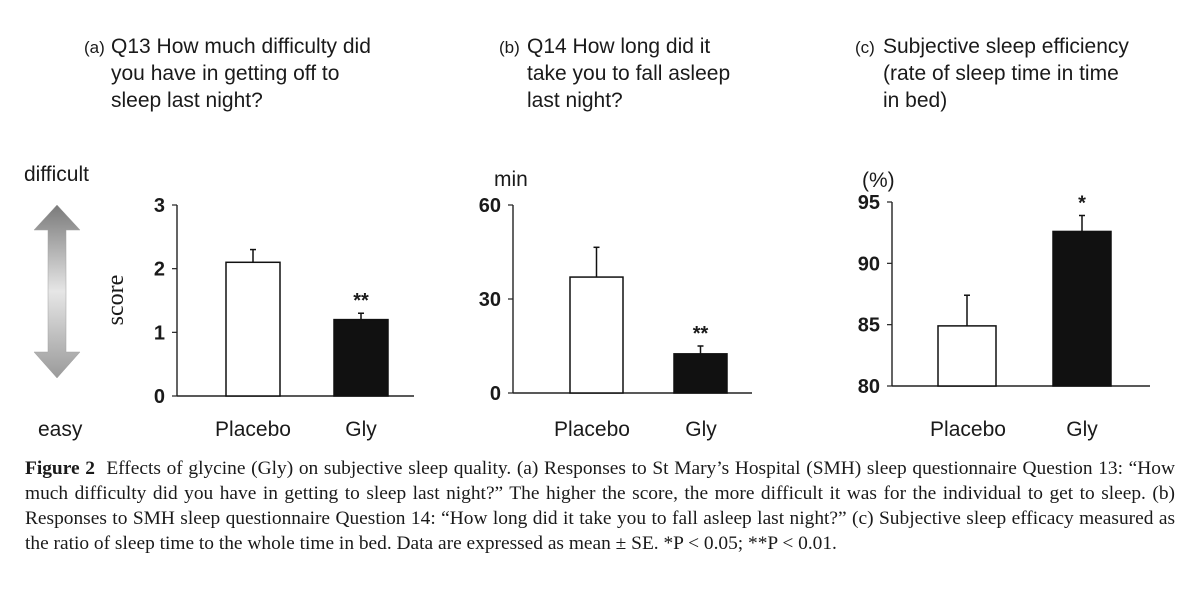 This screenshot has height=607, width=1200. I want to click on y-tick-label-b: 60, so click(490, 206).